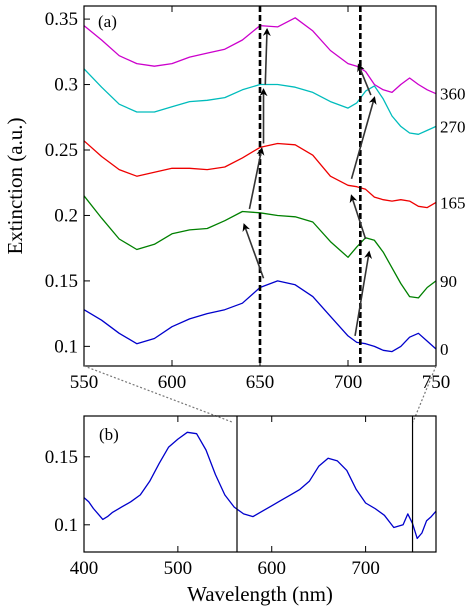 The image size is (474, 609). I want to click on panel-a-label: (a), so click(107, 21).